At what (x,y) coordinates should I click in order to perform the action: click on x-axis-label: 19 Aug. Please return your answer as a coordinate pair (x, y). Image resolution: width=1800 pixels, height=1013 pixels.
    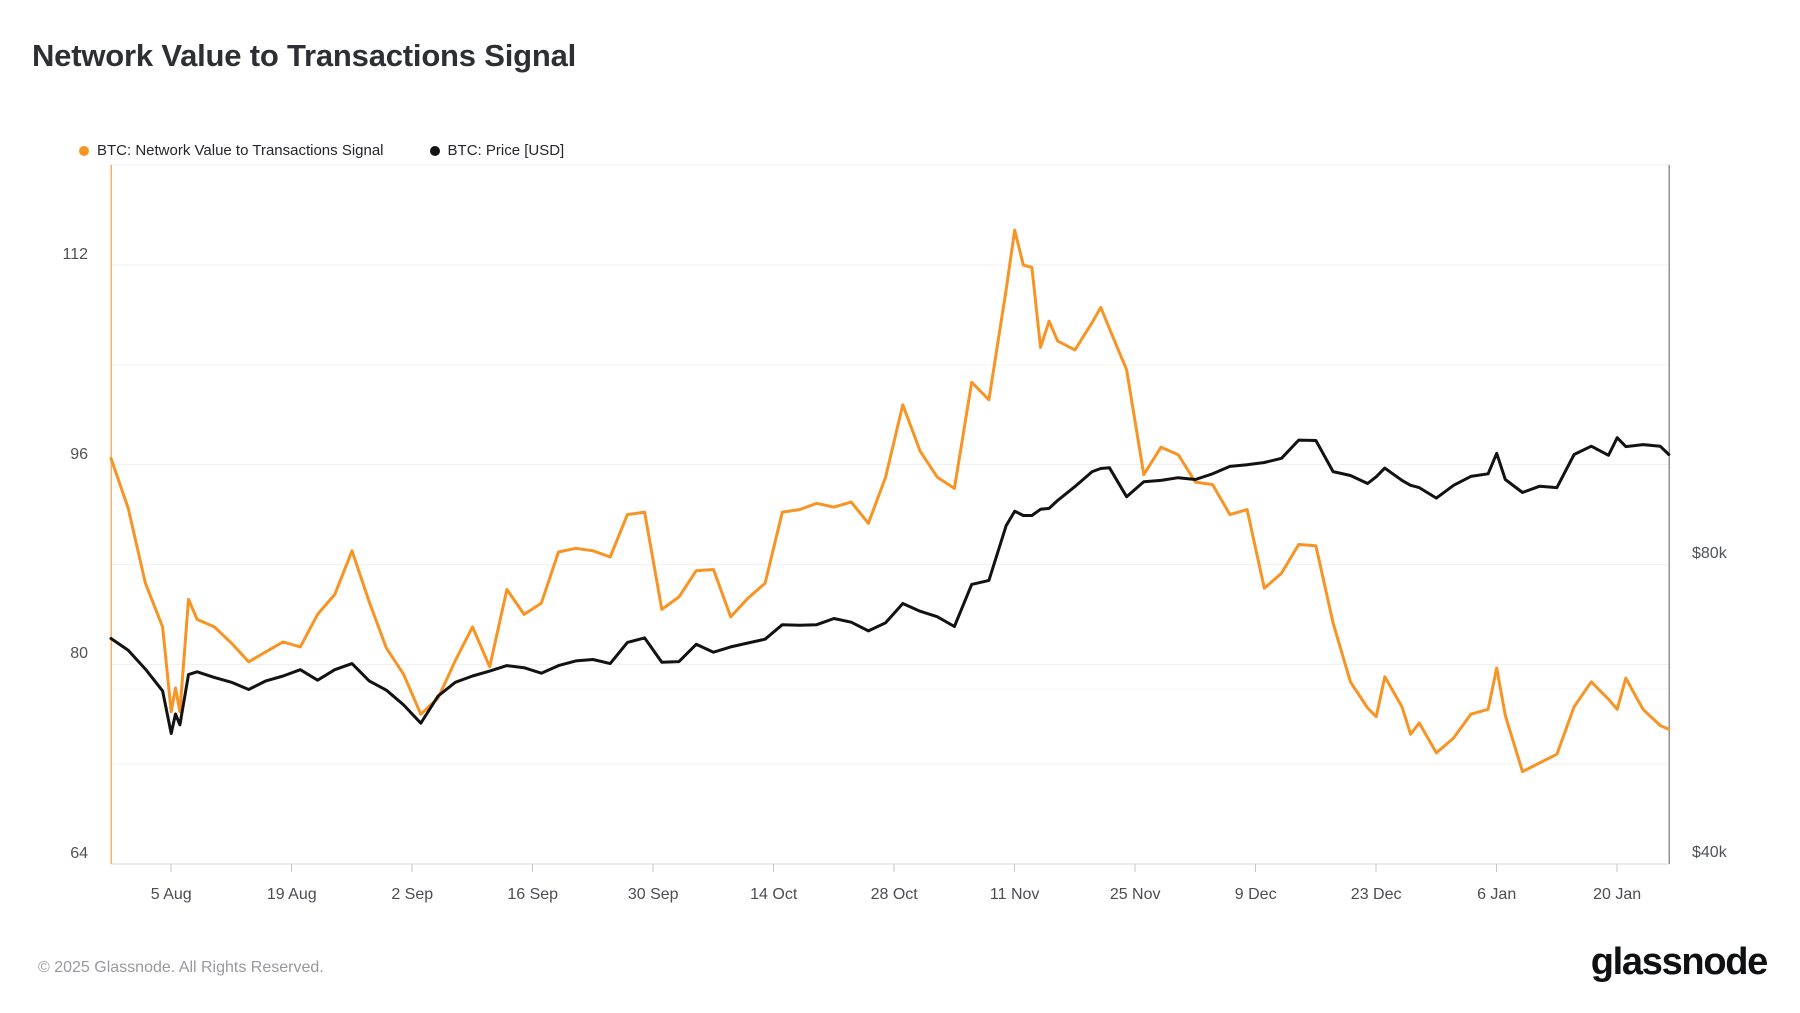
    Looking at the image, I should click on (291, 894).